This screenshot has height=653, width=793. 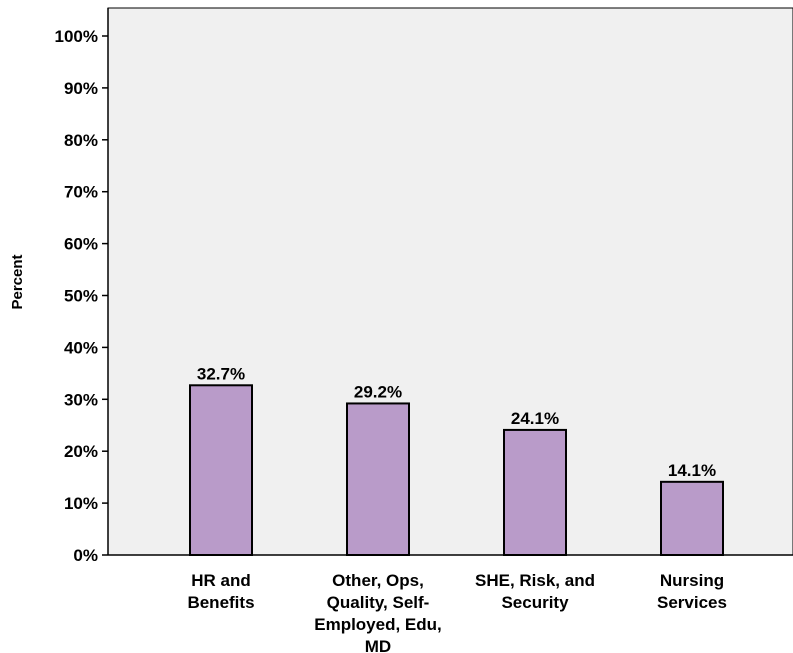 What do you see at coordinates (378, 624) in the screenshot?
I see `x-category-label-line: Employed, Edu,` at bounding box center [378, 624].